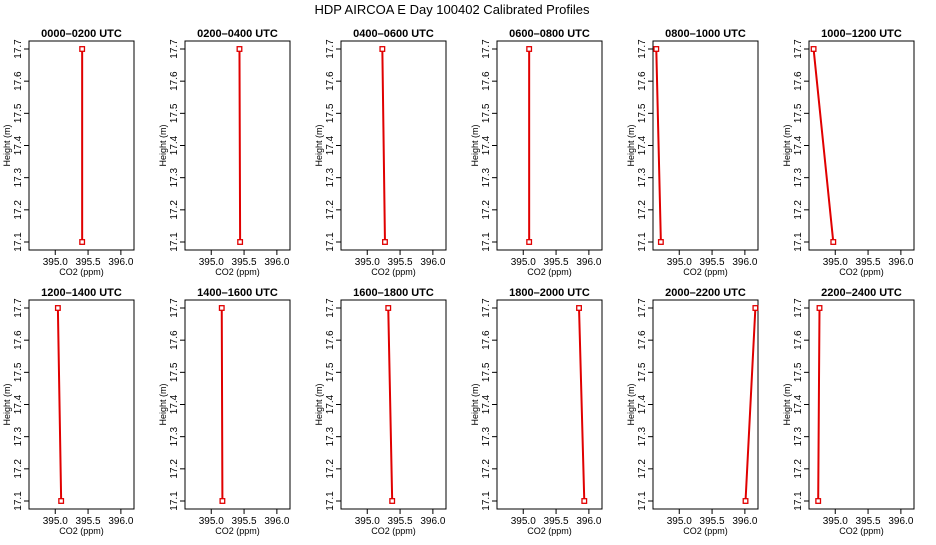  What do you see at coordinates (393, 34) in the screenshot?
I see `panel-title: 0400–0600 UTC` at bounding box center [393, 34].